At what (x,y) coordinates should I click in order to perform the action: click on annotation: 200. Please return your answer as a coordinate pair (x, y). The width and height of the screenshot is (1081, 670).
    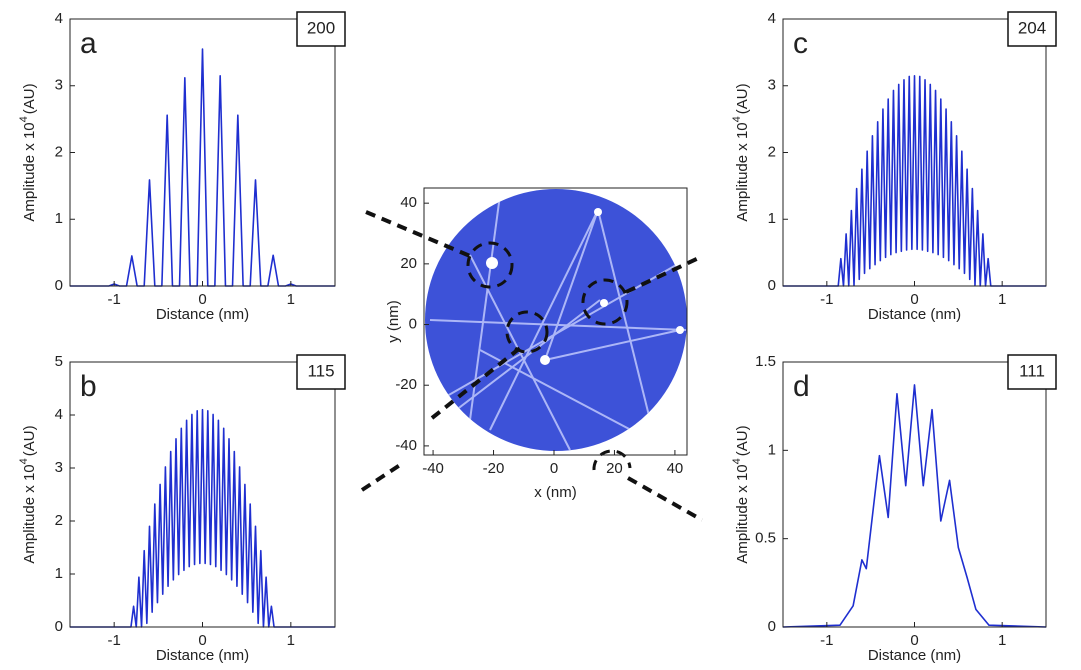
    Looking at the image, I should click on (321, 27).